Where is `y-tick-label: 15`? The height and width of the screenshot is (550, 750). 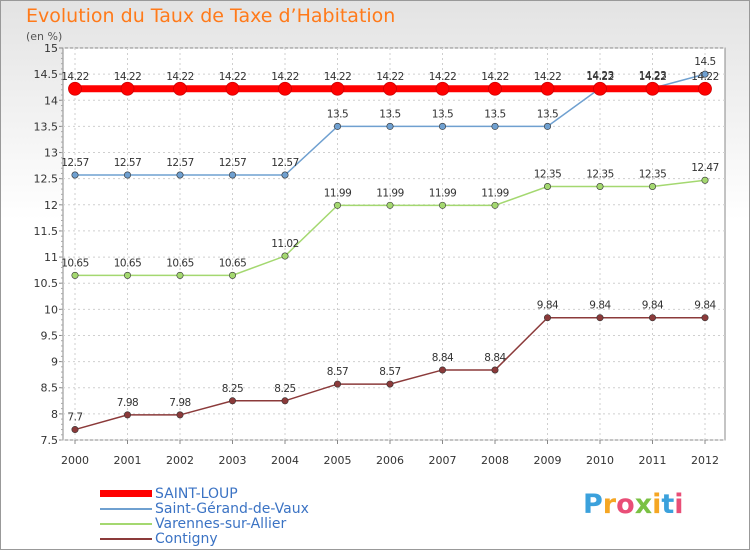
y-tick-label: 15 is located at coordinates (51, 48).